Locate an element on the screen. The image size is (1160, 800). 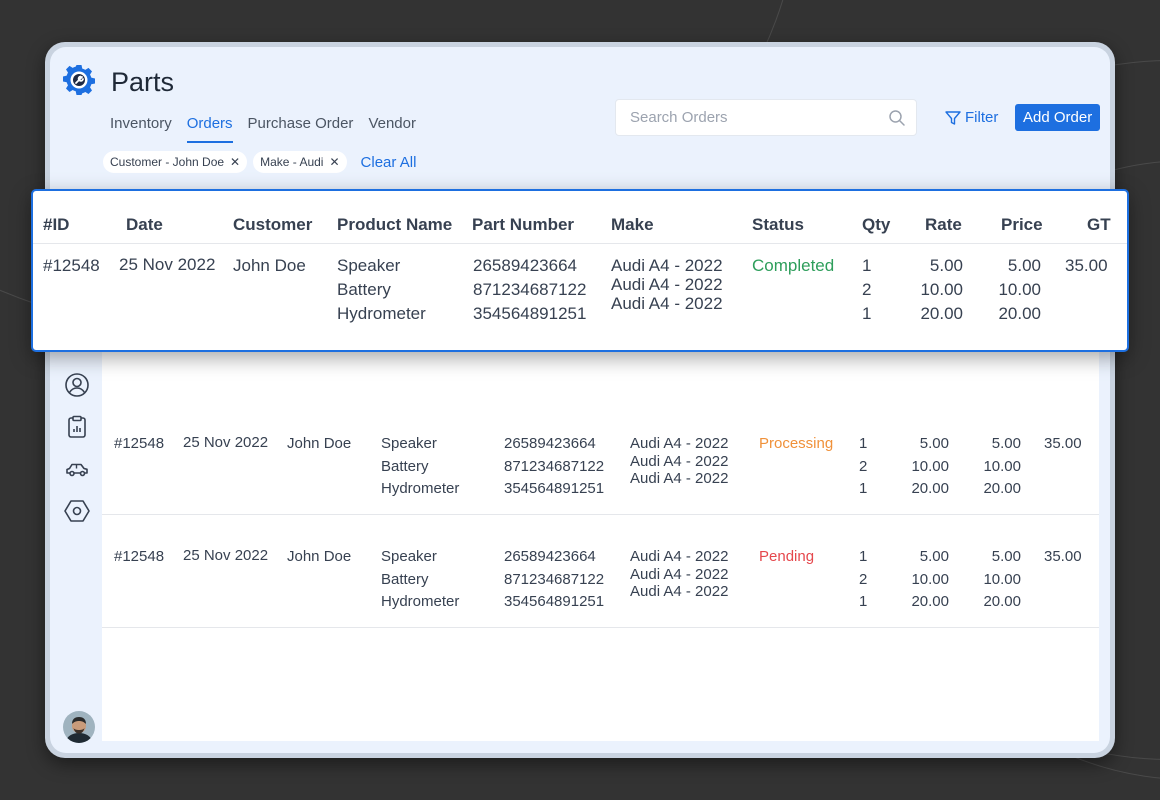
sidebar is located at coordinates (76, 472).